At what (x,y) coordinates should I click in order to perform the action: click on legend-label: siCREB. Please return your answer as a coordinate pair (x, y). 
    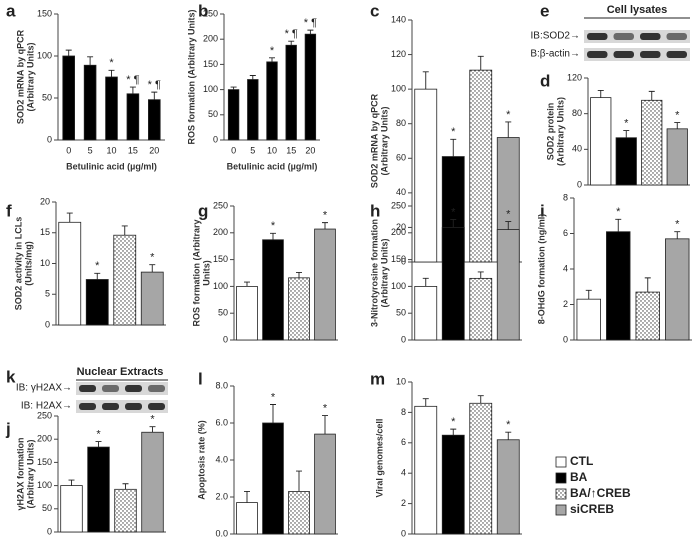
    Looking at the image, I should click on (592, 509).